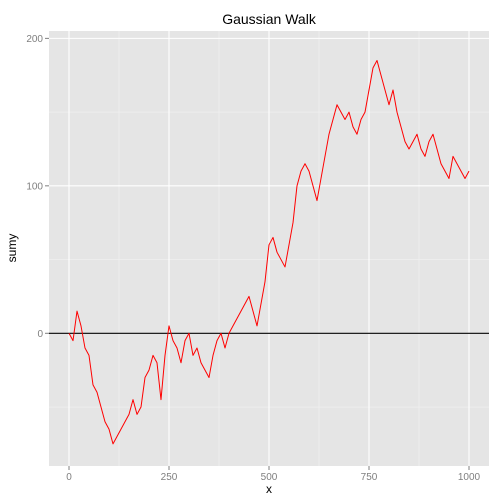 Image resolution: width=504 pixels, height=504 pixels. I want to click on x-tick-label: 750, so click(369, 477).